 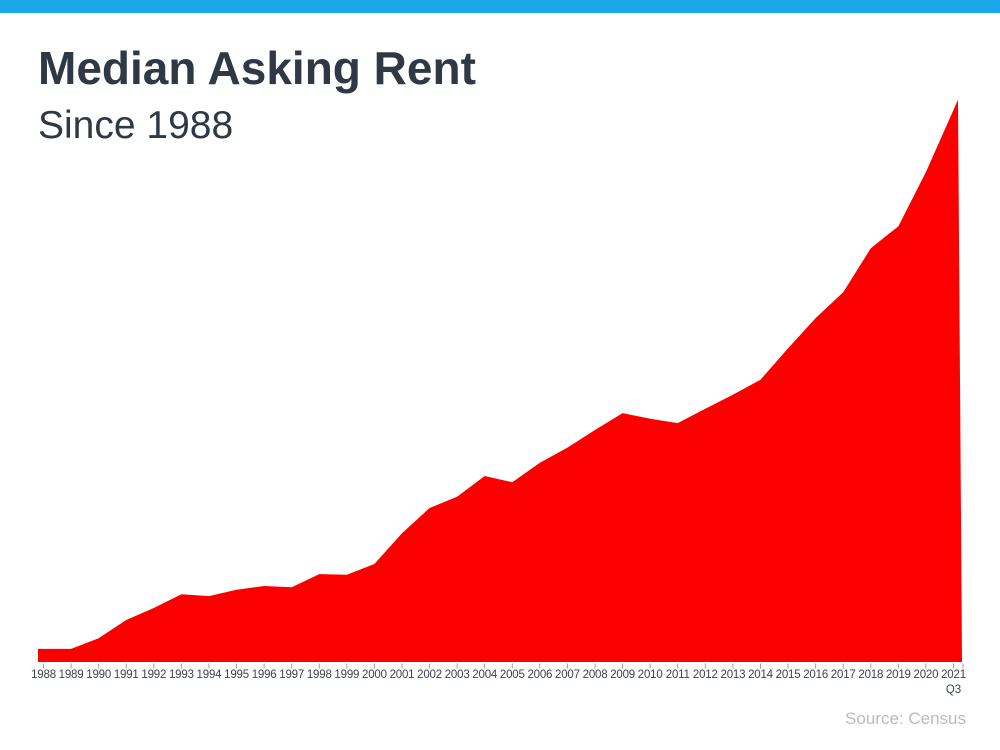 I want to click on x-axis-label: 2013, so click(x=733, y=675).